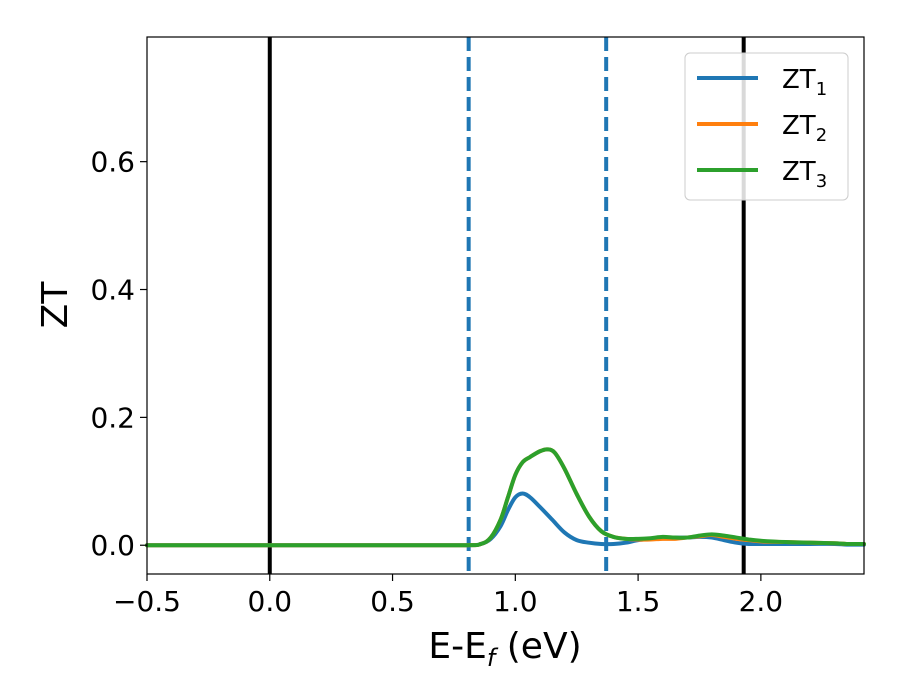 This screenshot has width=900, height=700. What do you see at coordinates (538, 646) in the screenshot?
I see `x-axis-label-unit: (eV)` at bounding box center [538, 646].